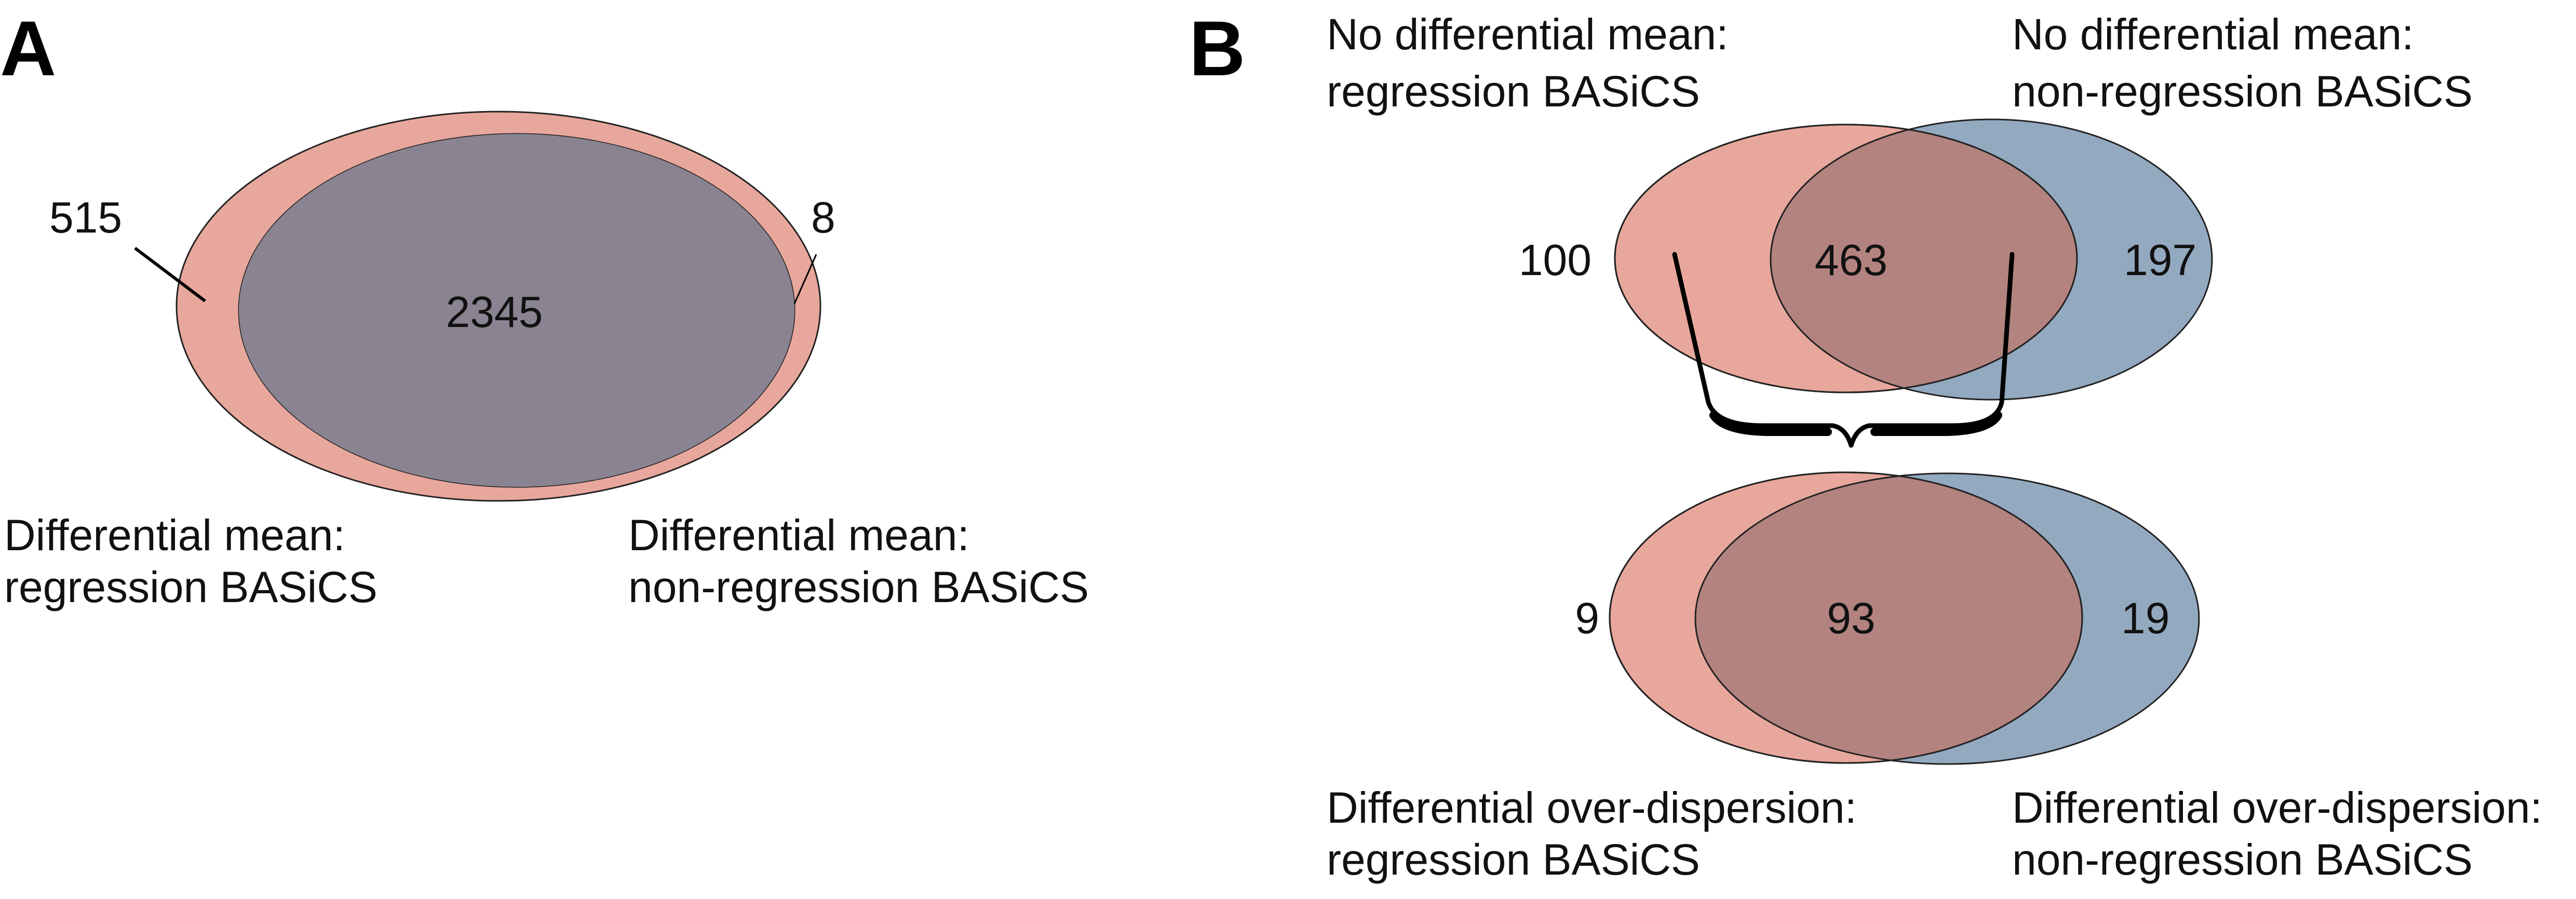  Describe the element at coordinates (1217, 48) in the screenshot. I see `panel-b-letter: B` at that location.